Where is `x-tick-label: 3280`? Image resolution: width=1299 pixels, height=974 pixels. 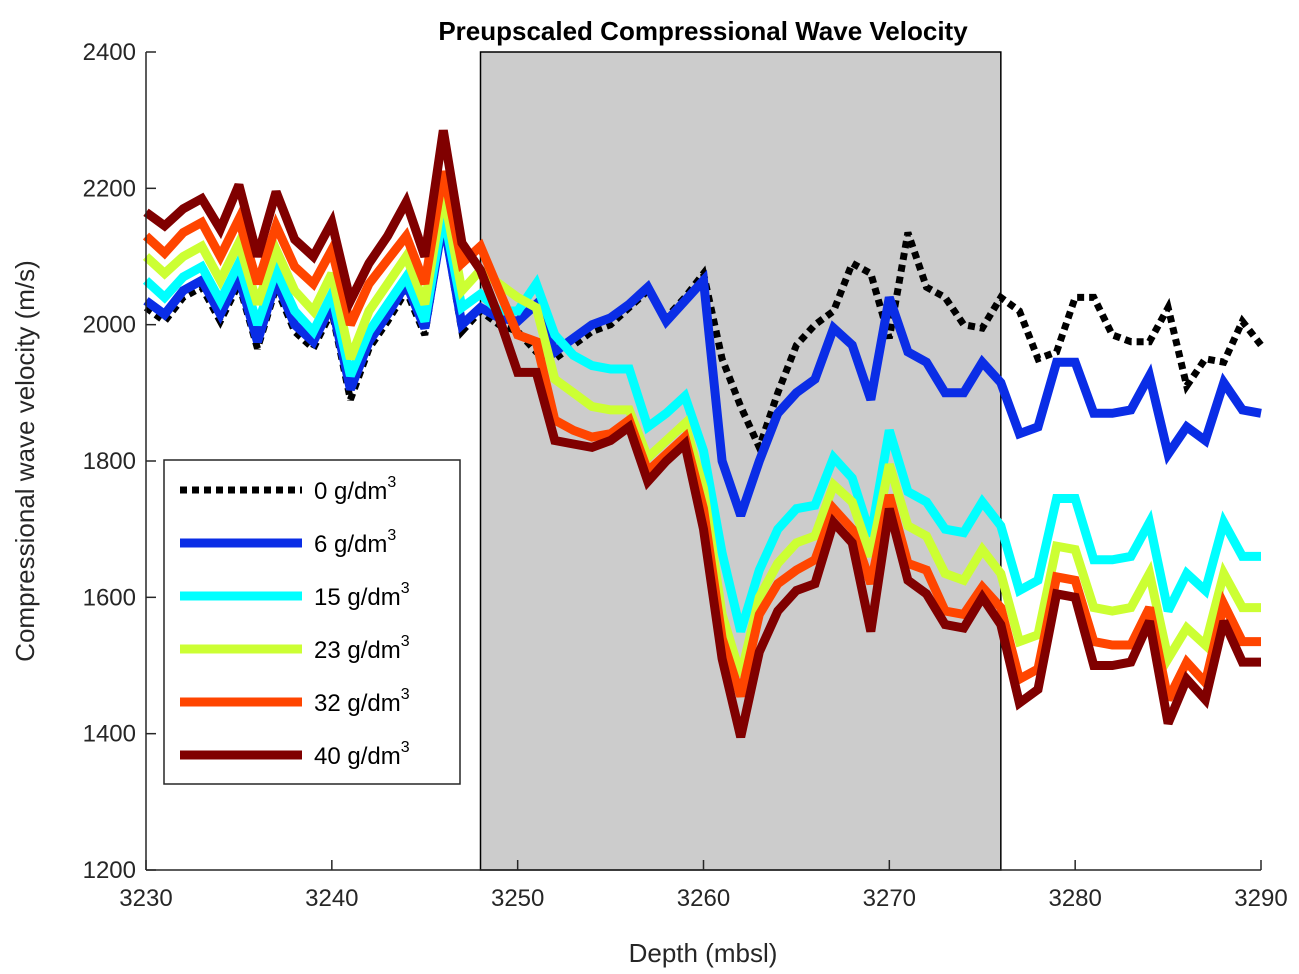
x-tick-label: 3280 is located at coordinates (1074, 898).